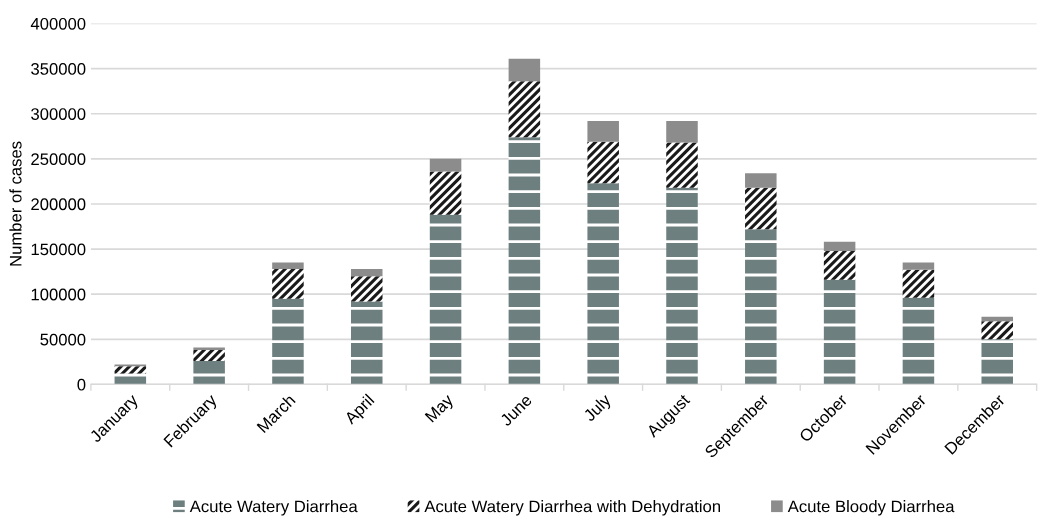 The width and height of the screenshot is (1045, 523). I want to click on y-axis-title: Number of cases, so click(15, 203).